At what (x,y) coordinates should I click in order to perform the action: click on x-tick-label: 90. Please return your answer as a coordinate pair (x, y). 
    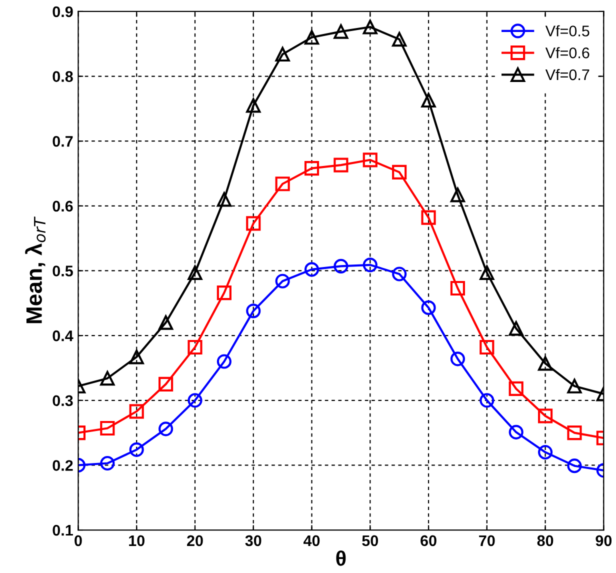
    Looking at the image, I should click on (604, 540).